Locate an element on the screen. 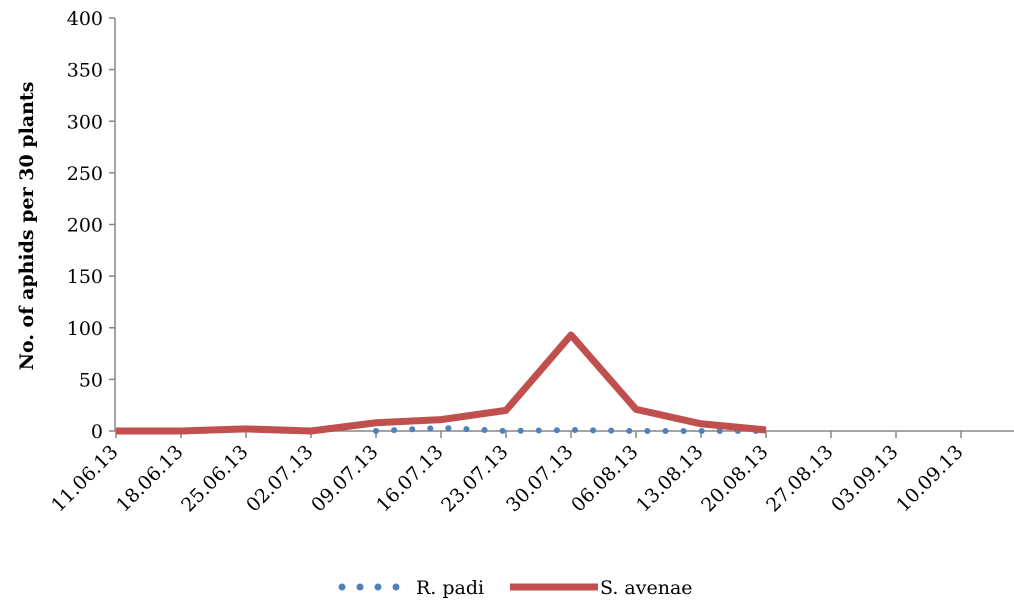  legend-label: S. avenae is located at coordinates (646, 588).